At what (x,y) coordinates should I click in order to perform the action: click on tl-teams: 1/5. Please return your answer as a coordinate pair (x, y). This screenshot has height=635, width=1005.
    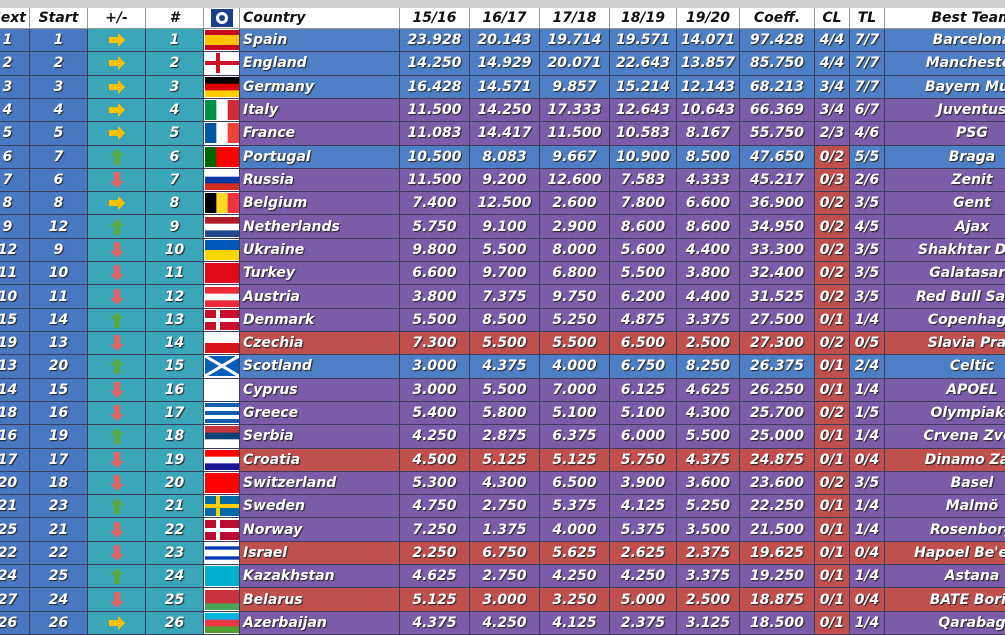
    Looking at the image, I should click on (867, 413).